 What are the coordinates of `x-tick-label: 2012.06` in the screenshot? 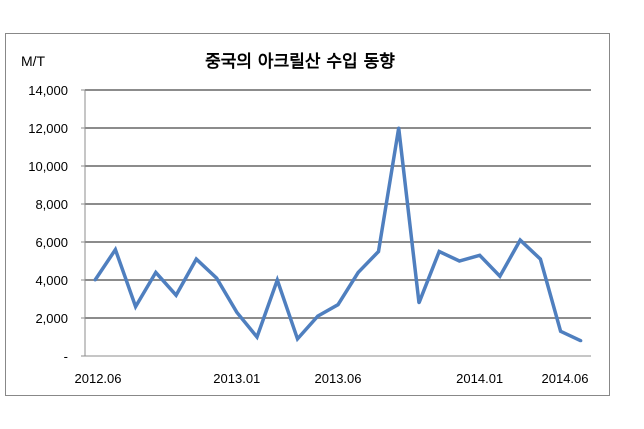 It's located at (98, 378).